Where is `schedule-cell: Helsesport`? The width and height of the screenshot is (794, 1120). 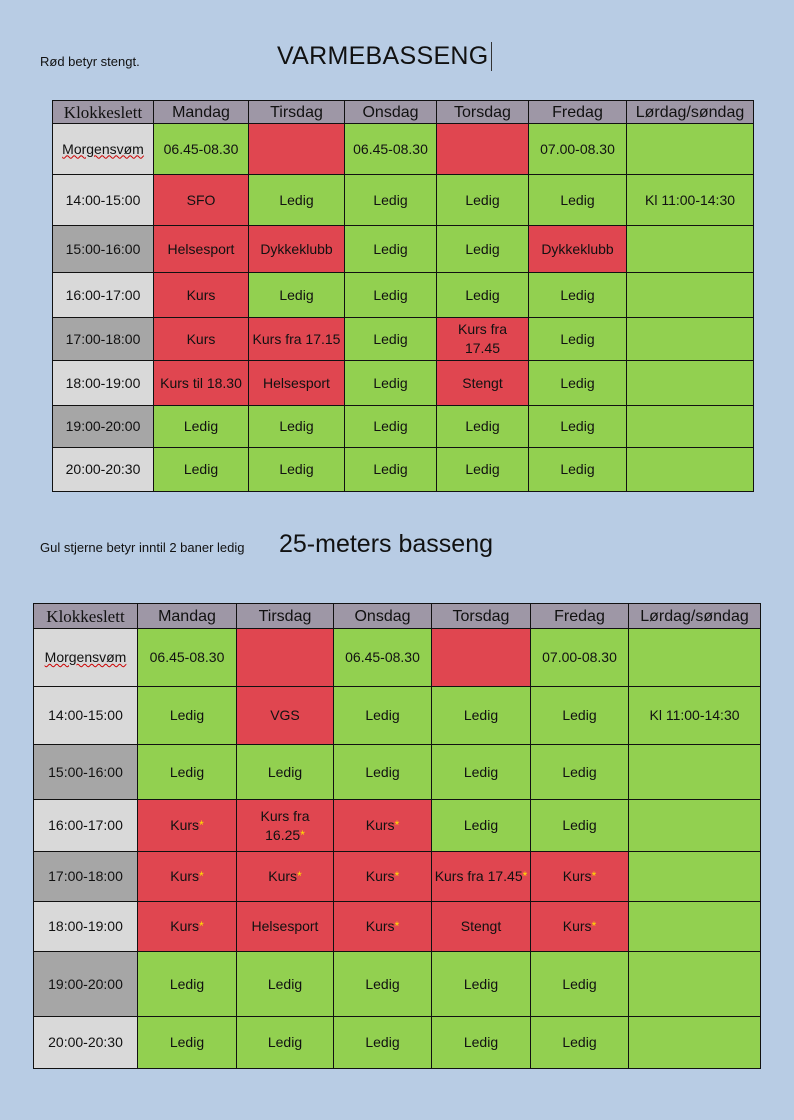
schedule-cell: Helsesport is located at coordinates (201, 249).